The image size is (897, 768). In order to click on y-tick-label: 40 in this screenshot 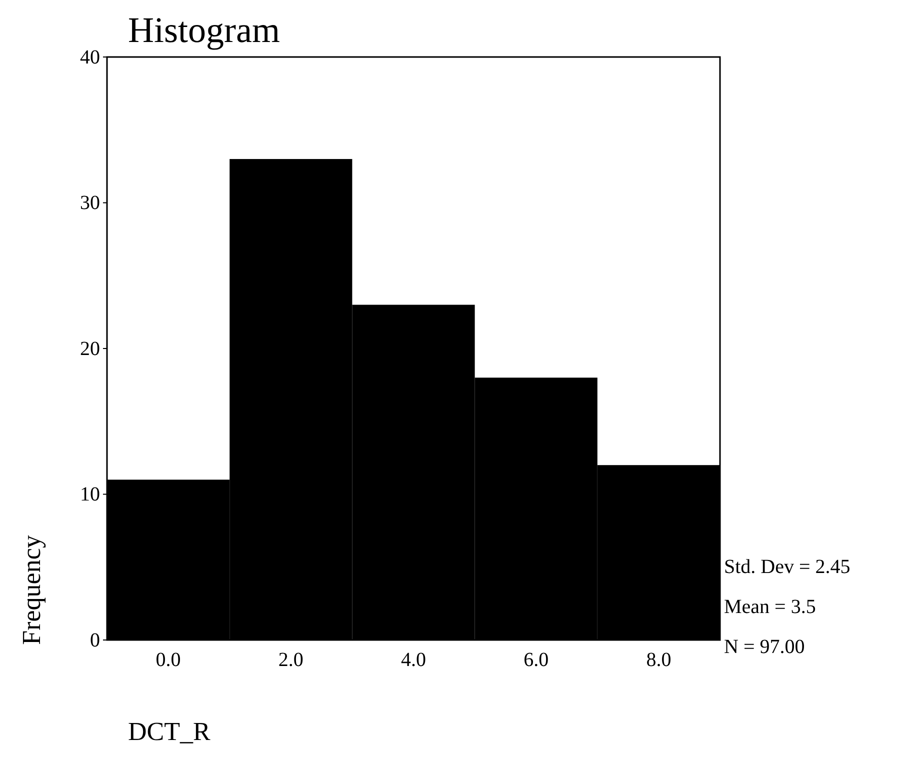, I will do `click(90, 57)`.